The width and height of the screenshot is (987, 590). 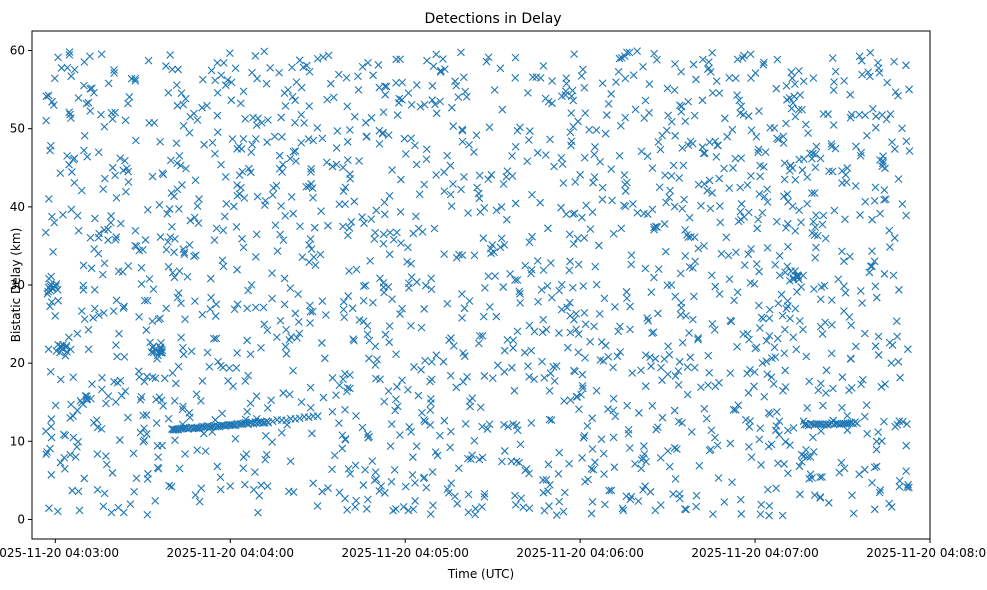 What do you see at coordinates (17, 441) in the screenshot?
I see `y-tick-label: 10` at bounding box center [17, 441].